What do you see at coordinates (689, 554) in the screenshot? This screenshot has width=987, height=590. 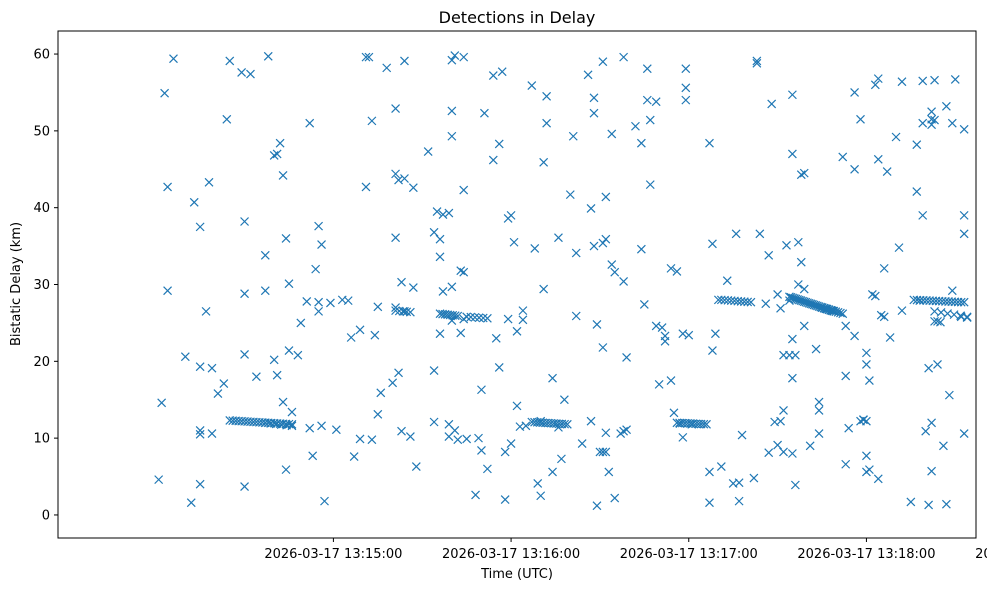 I see `x-tick-label: 2026-03-17 13:17:00` at bounding box center [689, 554].